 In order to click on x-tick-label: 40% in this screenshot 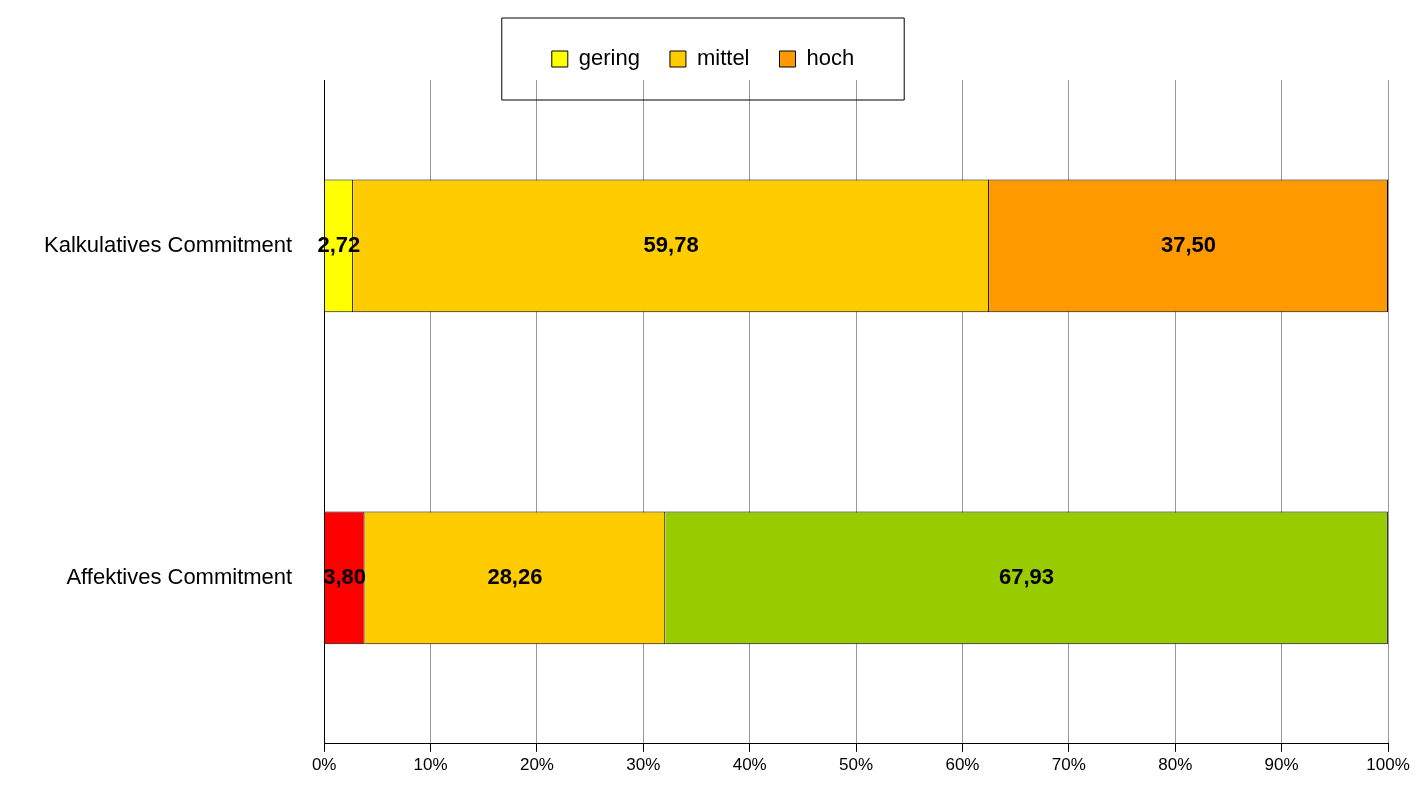, I will do `click(749, 764)`.